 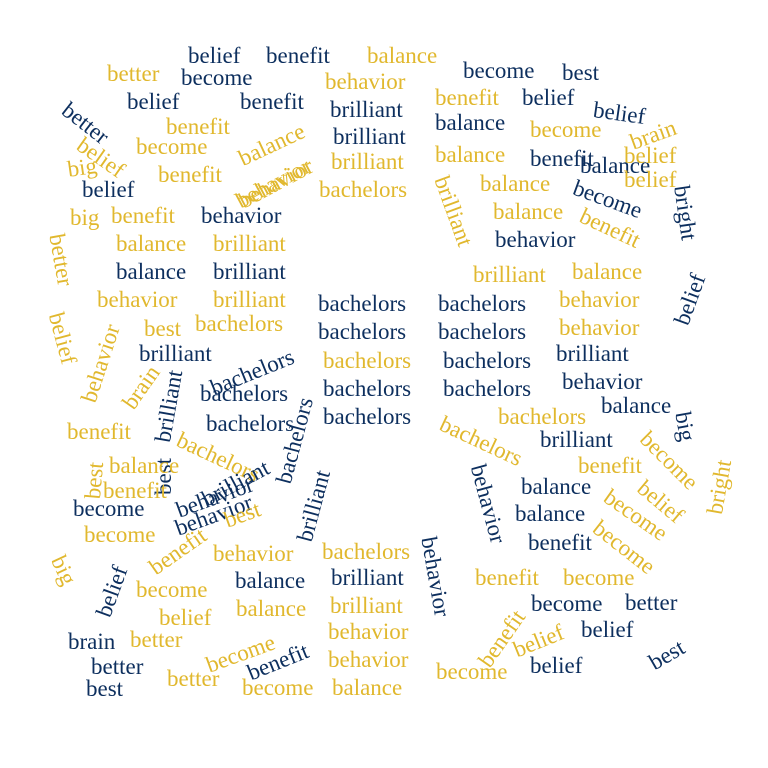 I want to click on cloud-word: brain, so click(x=92, y=641).